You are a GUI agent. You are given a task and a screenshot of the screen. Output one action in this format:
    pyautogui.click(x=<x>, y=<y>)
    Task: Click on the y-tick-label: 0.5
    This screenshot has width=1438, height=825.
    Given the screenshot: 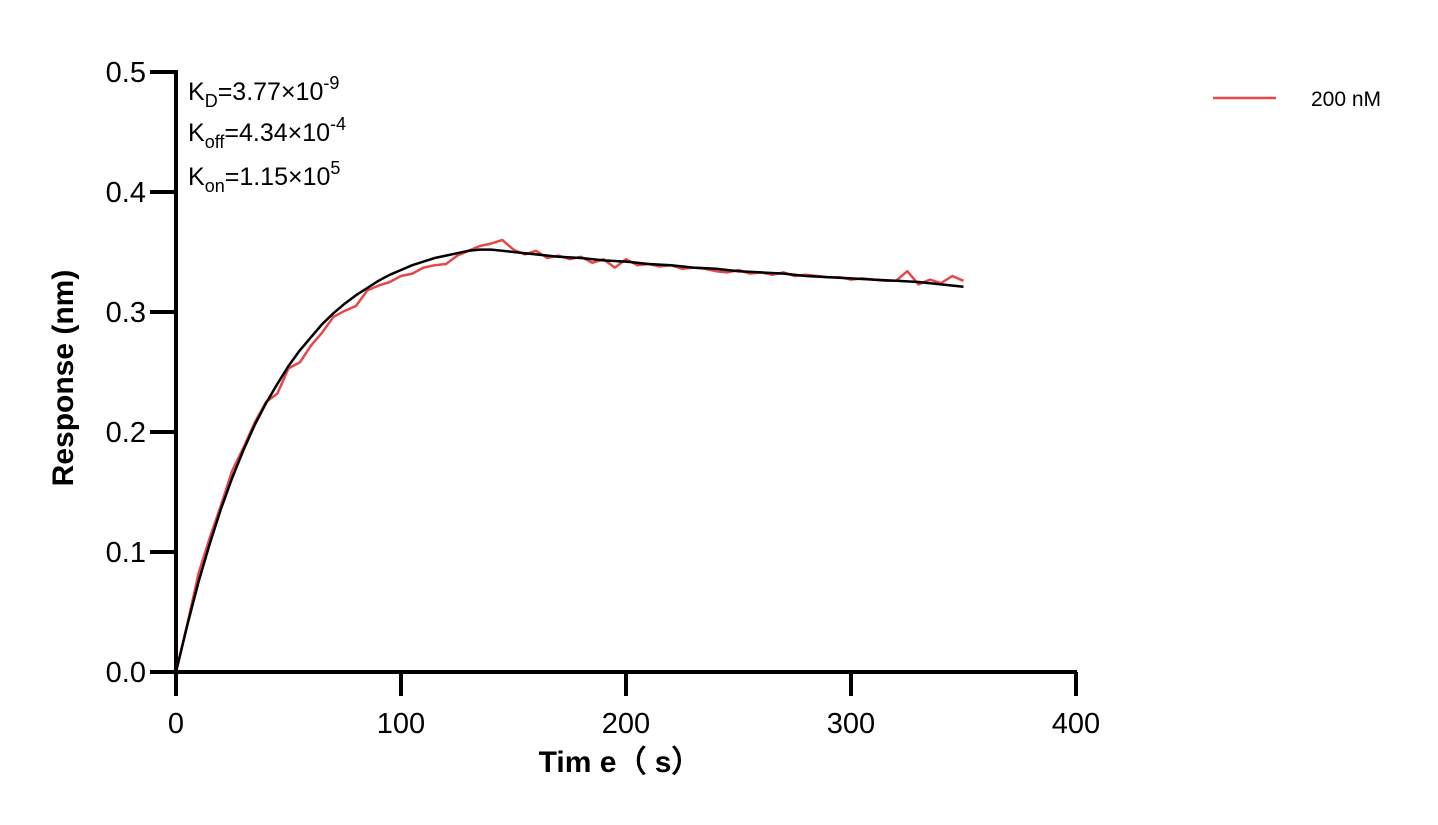 What is the action you would take?
    pyautogui.click(x=126, y=73)
    